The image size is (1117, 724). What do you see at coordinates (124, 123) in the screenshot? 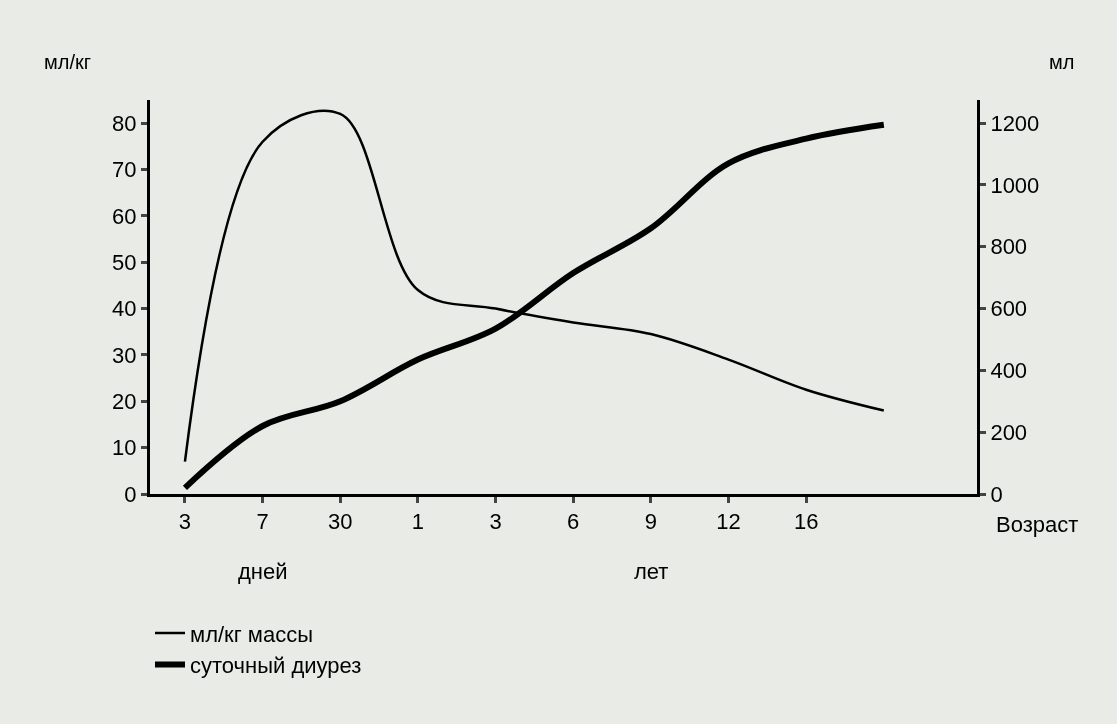
I see `y-tick-label: 80` at bounding box center [124, 123].